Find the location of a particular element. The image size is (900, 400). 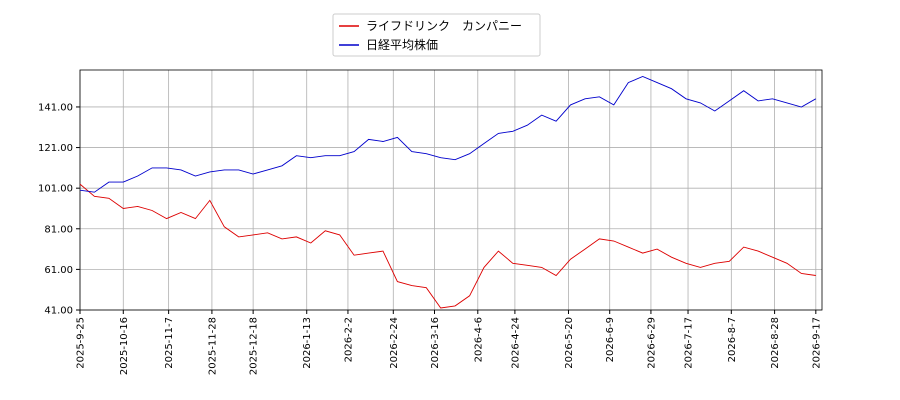

x-tick-label: 2026-2-24 is located at coordinates (394, 343).